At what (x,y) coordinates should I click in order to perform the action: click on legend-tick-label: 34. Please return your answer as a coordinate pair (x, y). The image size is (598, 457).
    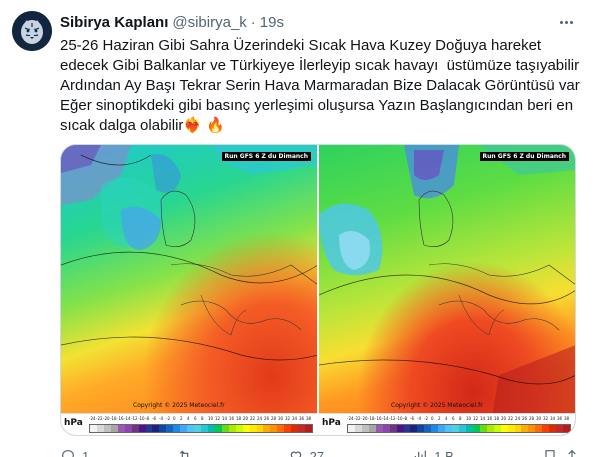
    Looking at the image, I should click on (295, 418).